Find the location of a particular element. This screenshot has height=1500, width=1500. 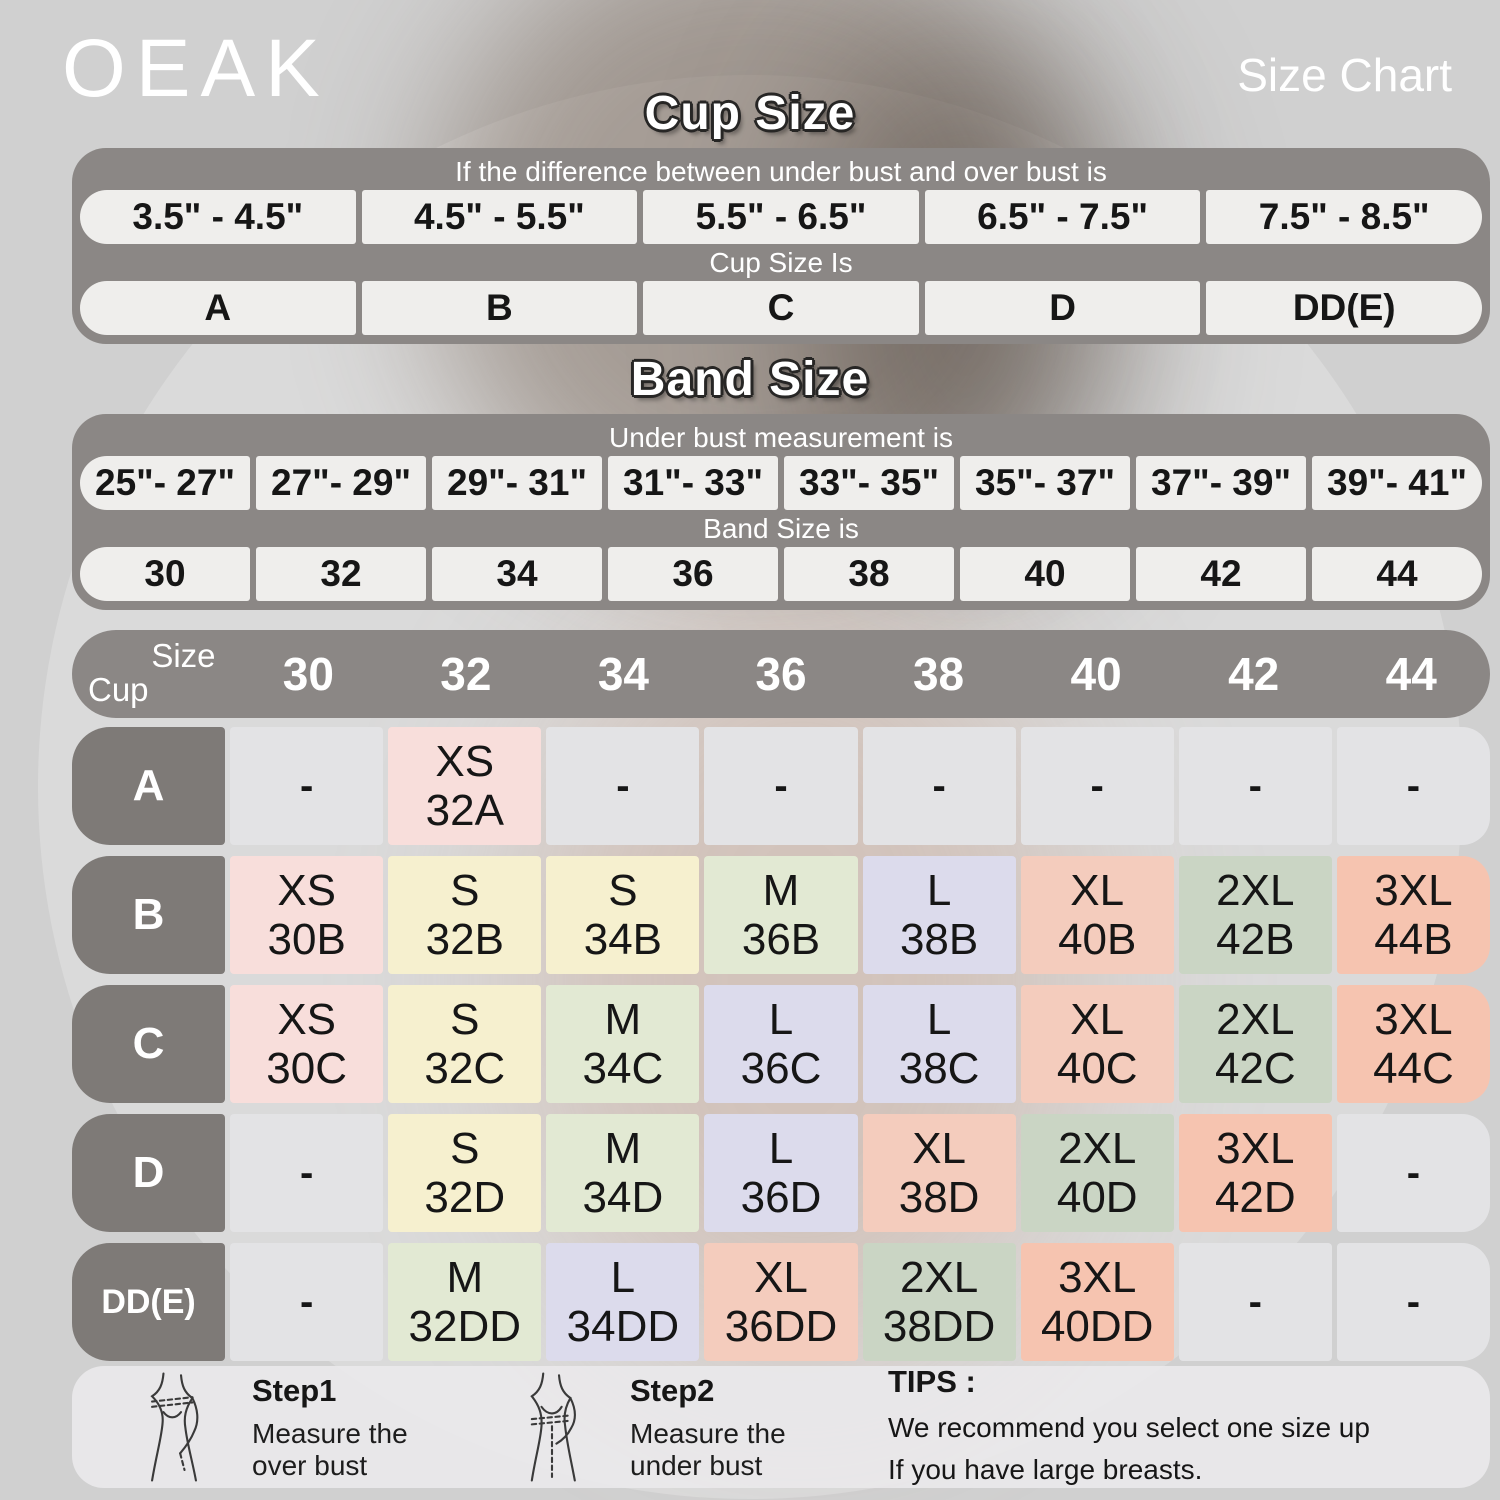

step2-text: Step2 Measure the under bust is located at coordinates (724, 1427).